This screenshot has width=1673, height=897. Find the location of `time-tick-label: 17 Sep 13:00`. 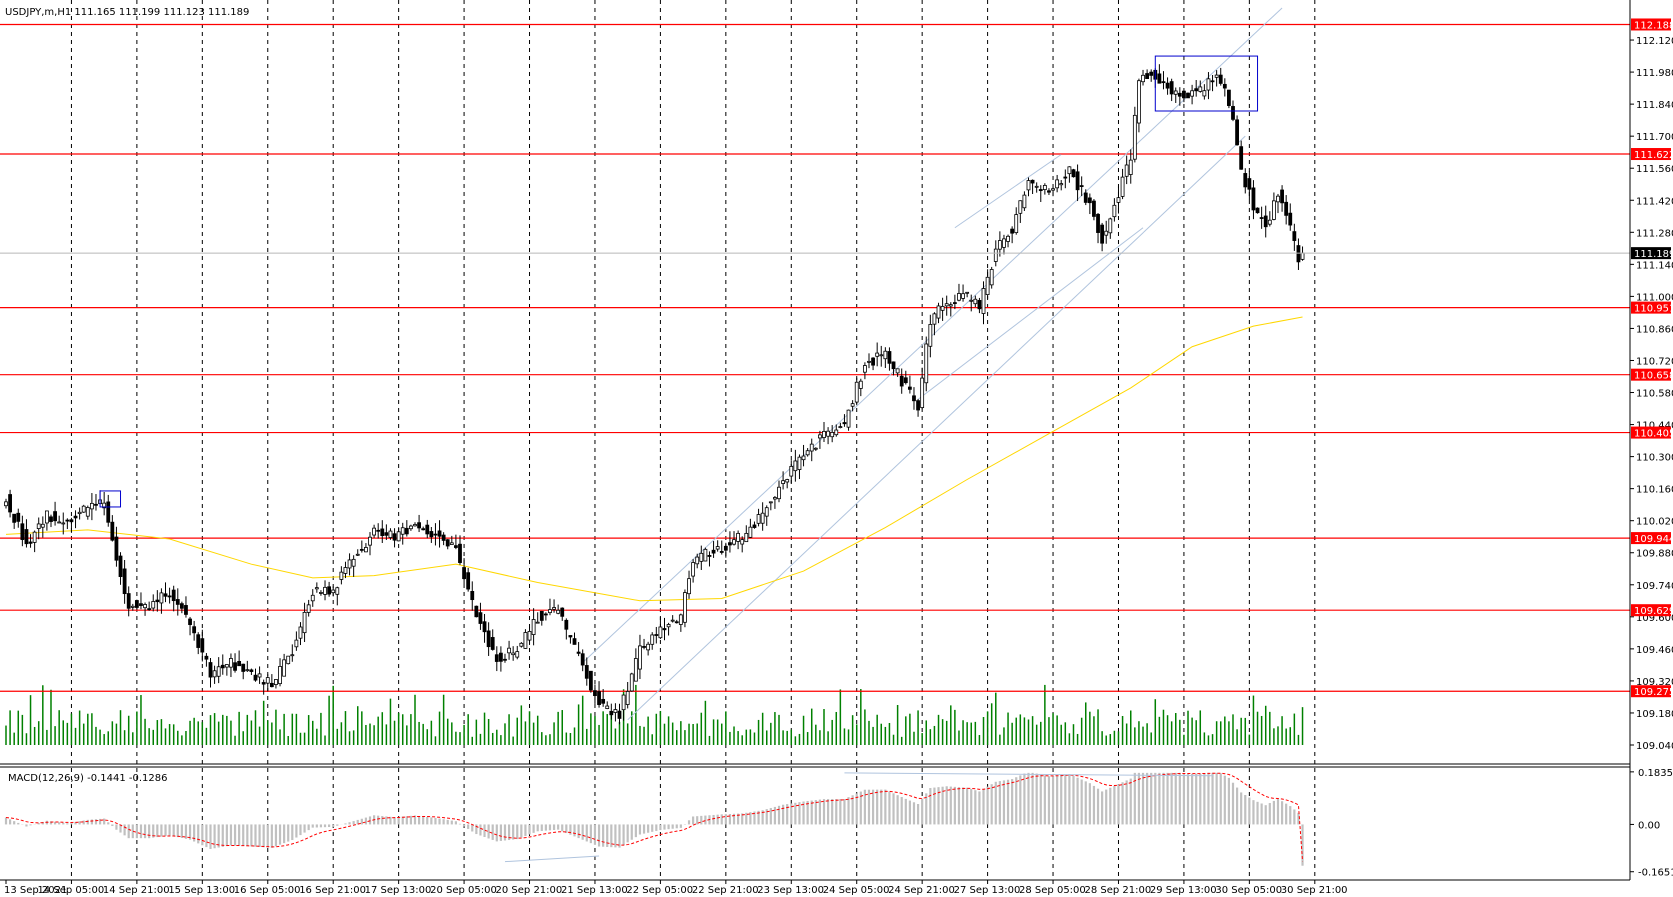

time-tick-label: 17 Sep 13:00 is located at coordinates (398, 890).